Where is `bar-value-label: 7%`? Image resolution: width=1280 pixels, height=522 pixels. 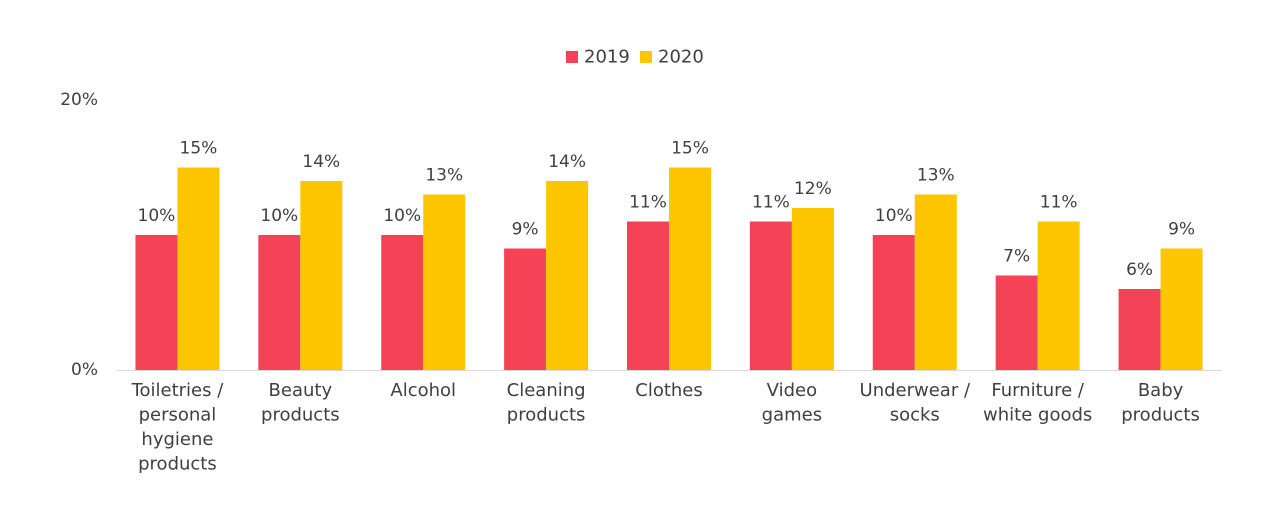
bar-value-label: 7% is located at coordinates (1016, 257).